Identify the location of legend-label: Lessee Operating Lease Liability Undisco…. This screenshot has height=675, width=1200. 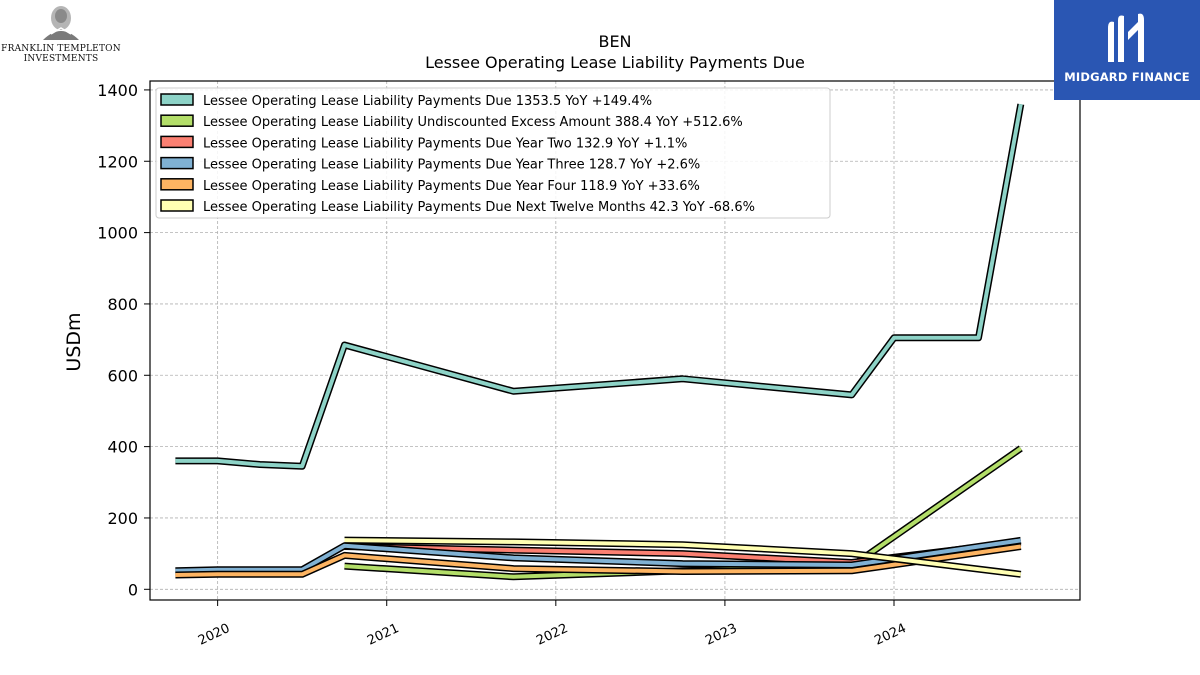
(473, 122).